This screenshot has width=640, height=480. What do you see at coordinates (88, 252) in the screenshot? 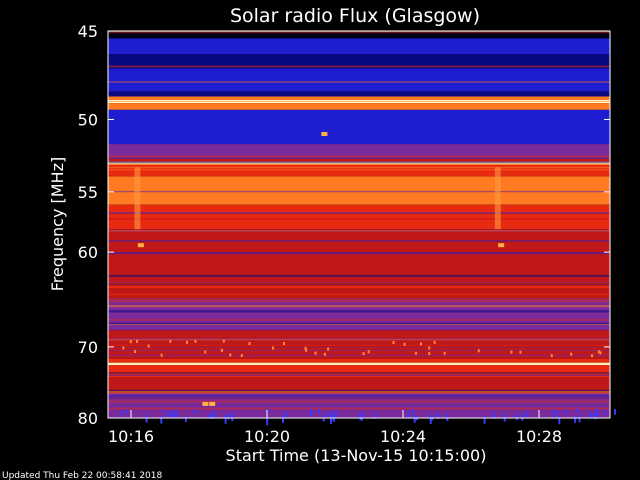
I see `y-tick-label: 60` at bounding box center [88, 252].